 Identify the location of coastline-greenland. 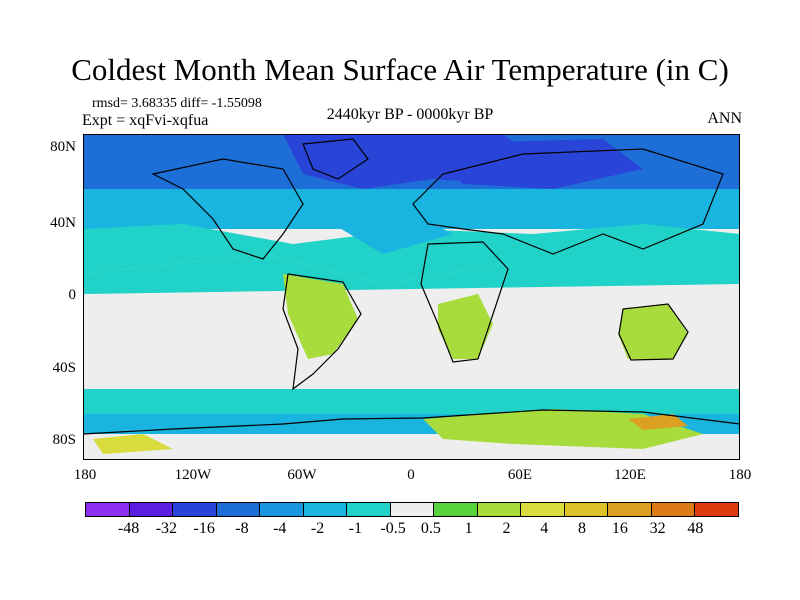
(335, 159).